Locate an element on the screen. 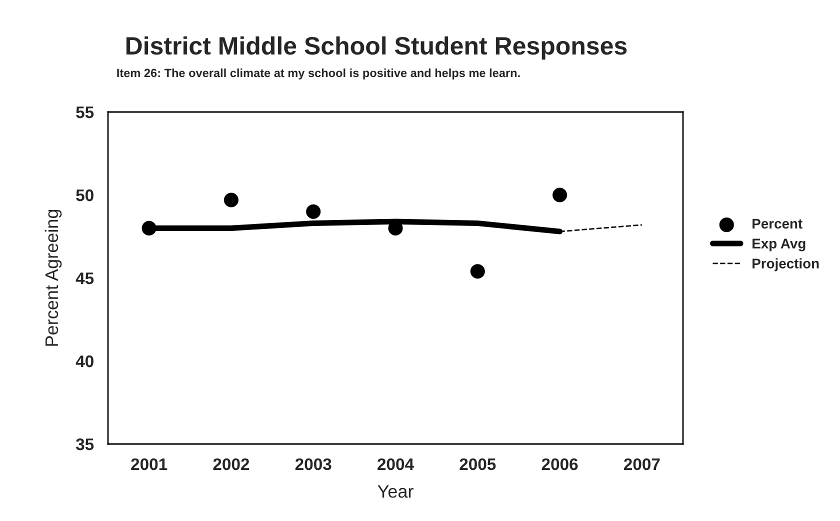 This screenshot has height=521, width=840. x-tick-label: 2007 is located at coordinates (642, 464).